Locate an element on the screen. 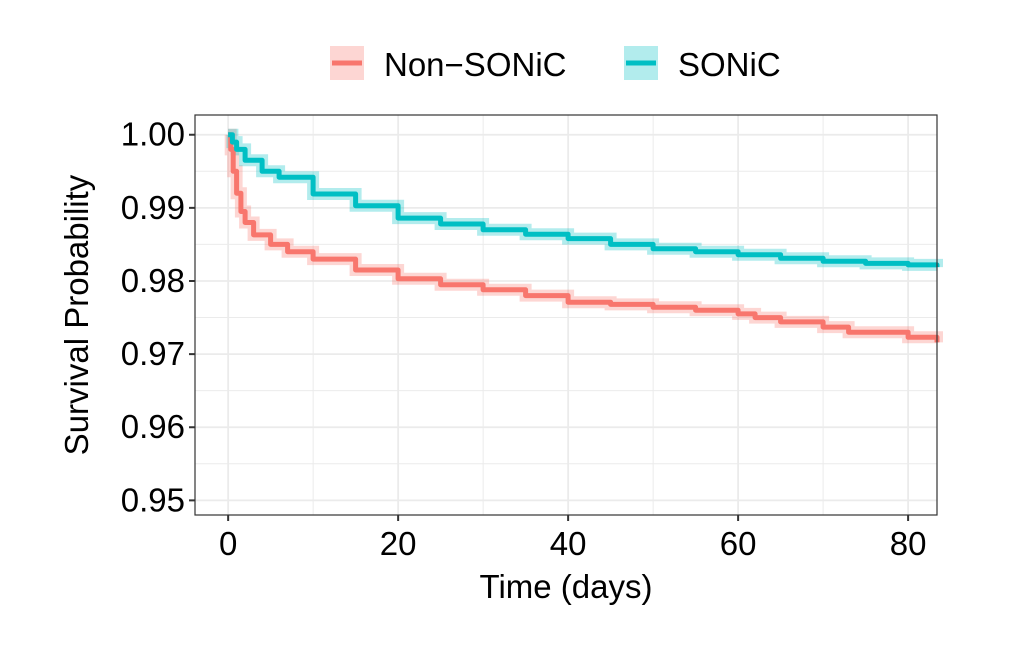  legend-label-sonic: SONiC is located at coordinates (729, 64).